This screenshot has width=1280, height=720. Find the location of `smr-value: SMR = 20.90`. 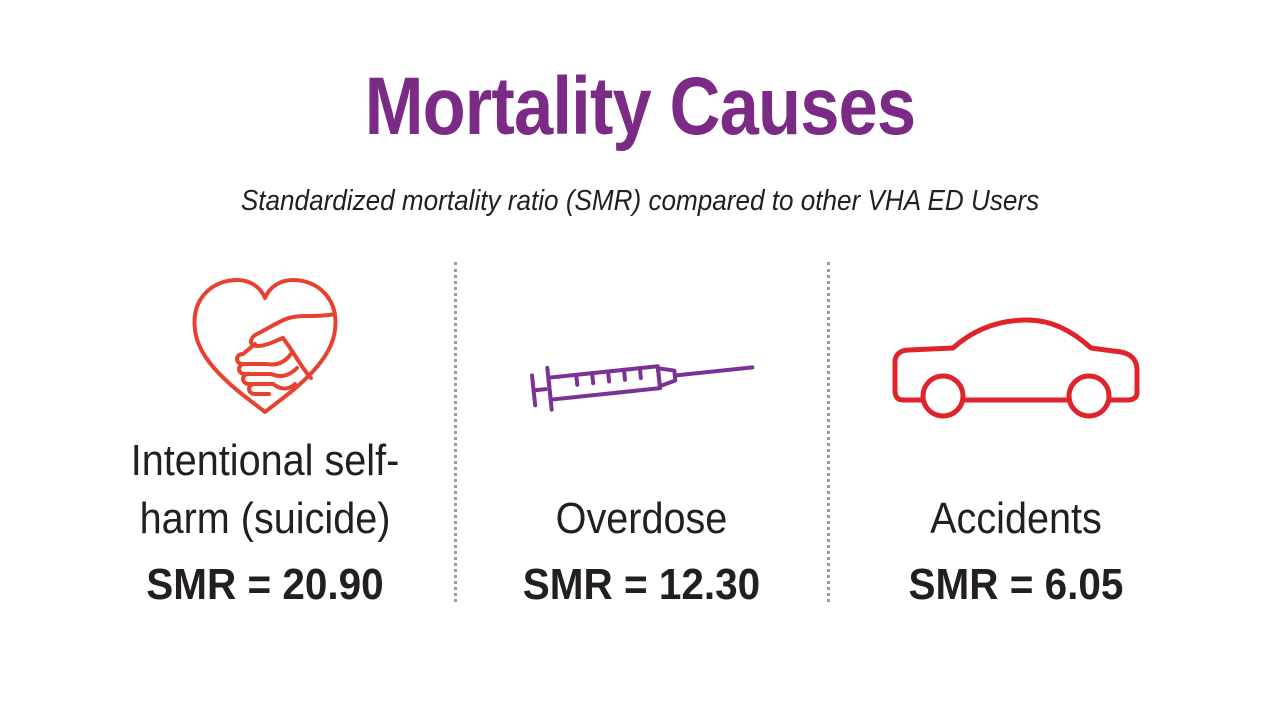

smr-value: SMR = 20.90 is located at coordinates (265, 584).